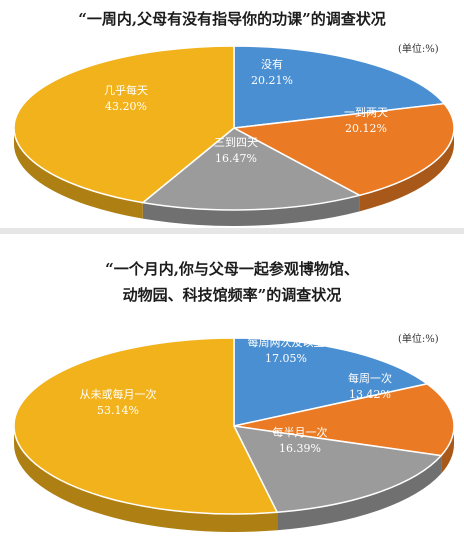 The image size is (464, 559). What do you see at coordinates (236, 158) in the screenshot?
I see `slice-value-label: 16.47%` at bounding box center [236, 158].